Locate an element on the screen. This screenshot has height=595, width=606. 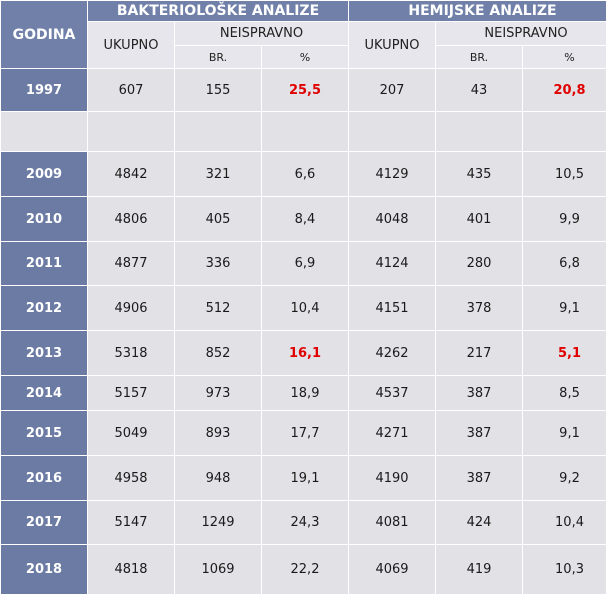
year-cell: 1997 is located at coordinates (44, 90).